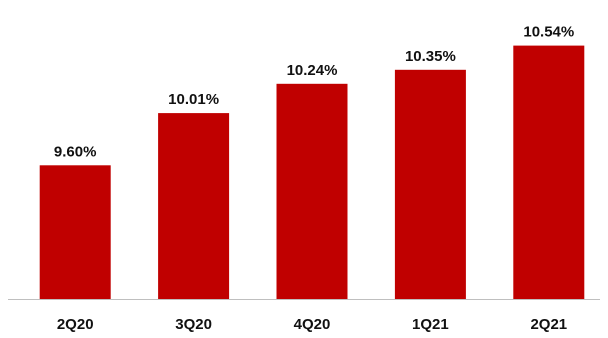  Describe the element at coordinates (312, 70) in the screenshot. I see `data-label-4Q20: 10.24%` at that location.